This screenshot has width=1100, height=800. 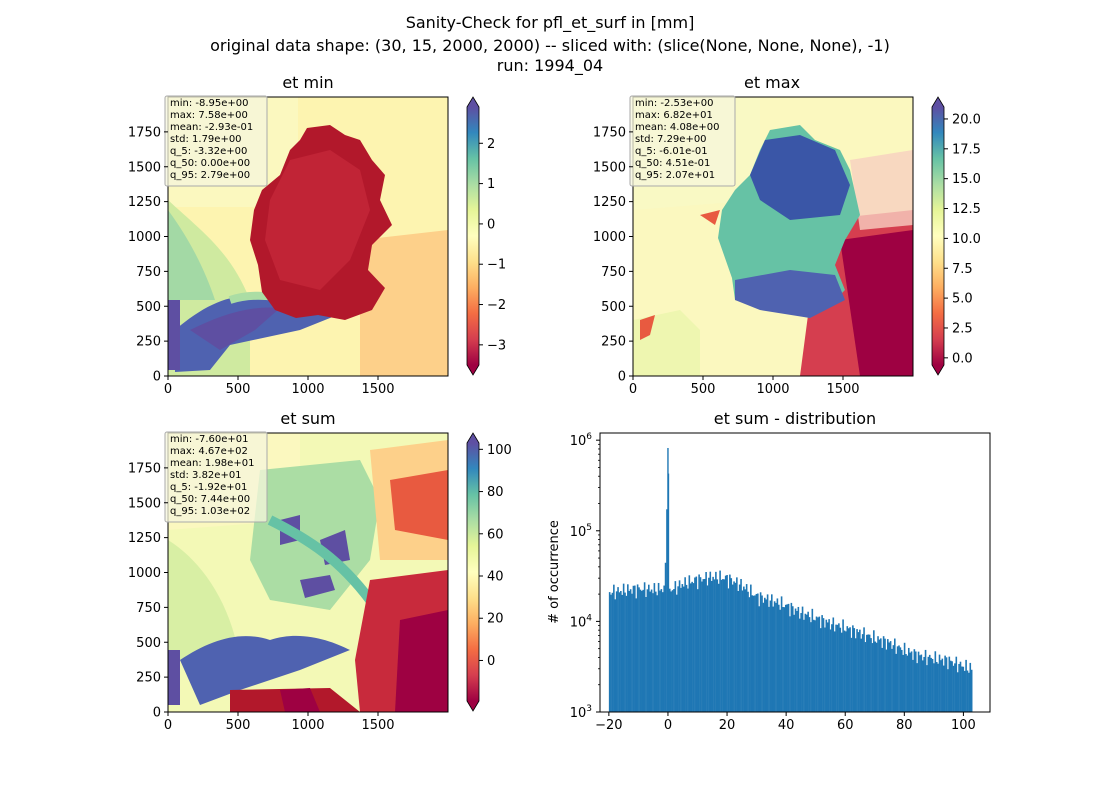 I want to click on stat-line: q_5: -3.32e+00, so click(x=208, y=151).